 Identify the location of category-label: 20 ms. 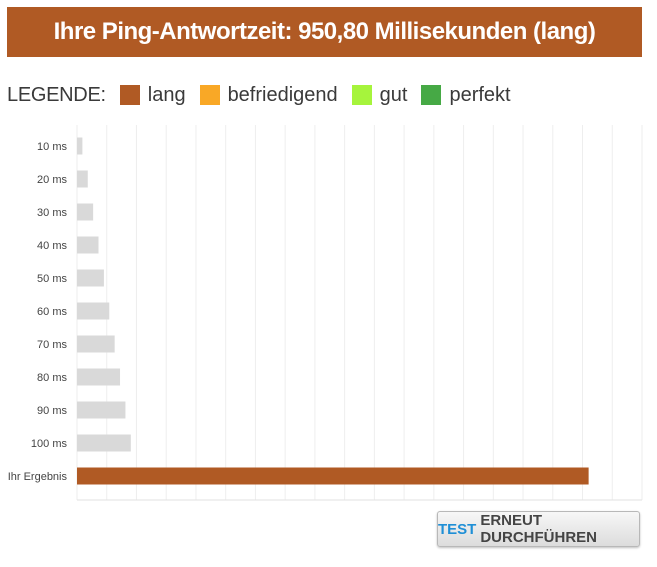
(52, 180).